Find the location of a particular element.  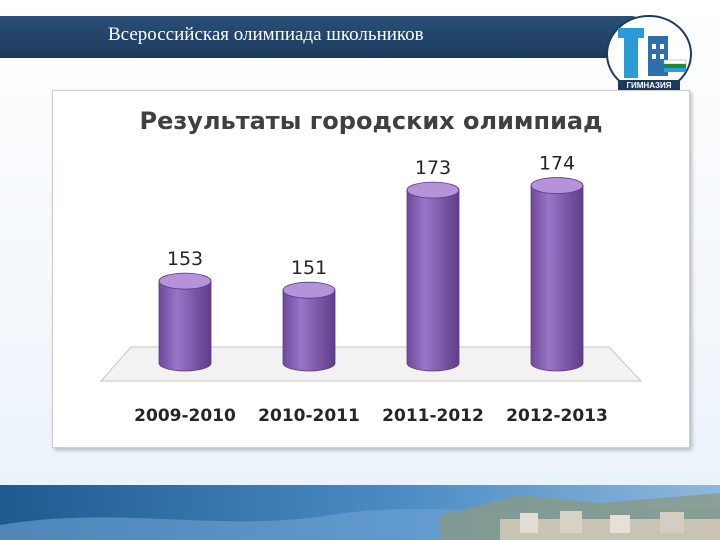

slide-title: Всероссийская олимпиада школьников is located at coordinates (266, 34).